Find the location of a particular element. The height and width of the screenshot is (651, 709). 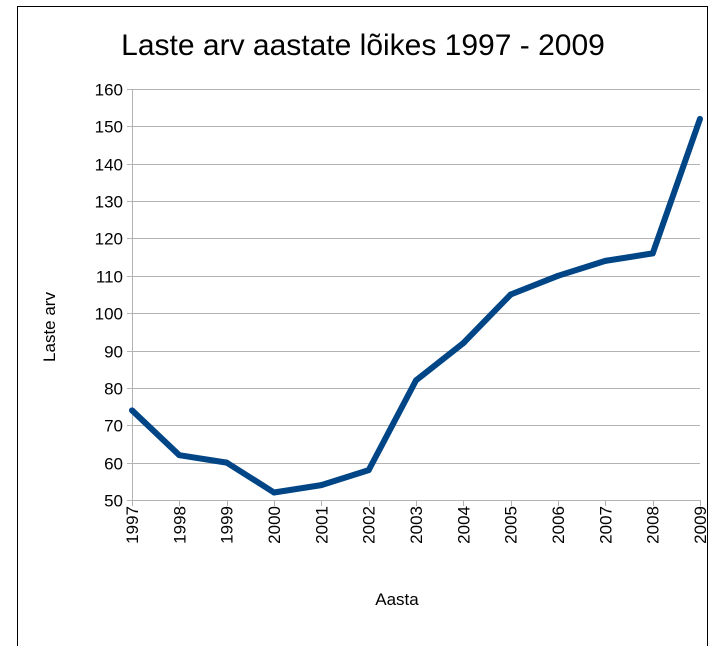

y-tick-label: 120 is located at coordinates (109, 239).